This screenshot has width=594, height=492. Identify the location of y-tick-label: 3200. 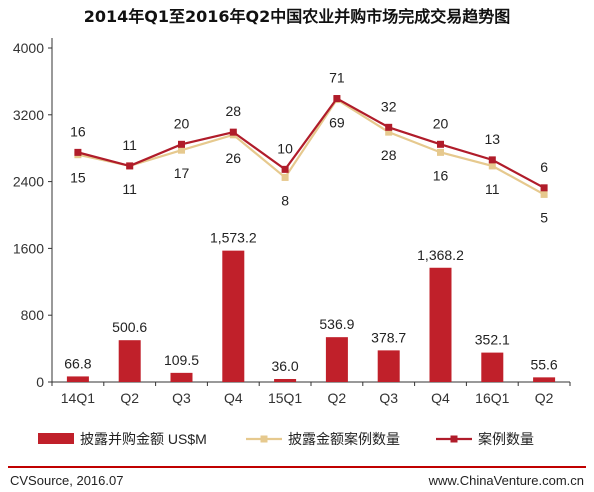
(28, 115).